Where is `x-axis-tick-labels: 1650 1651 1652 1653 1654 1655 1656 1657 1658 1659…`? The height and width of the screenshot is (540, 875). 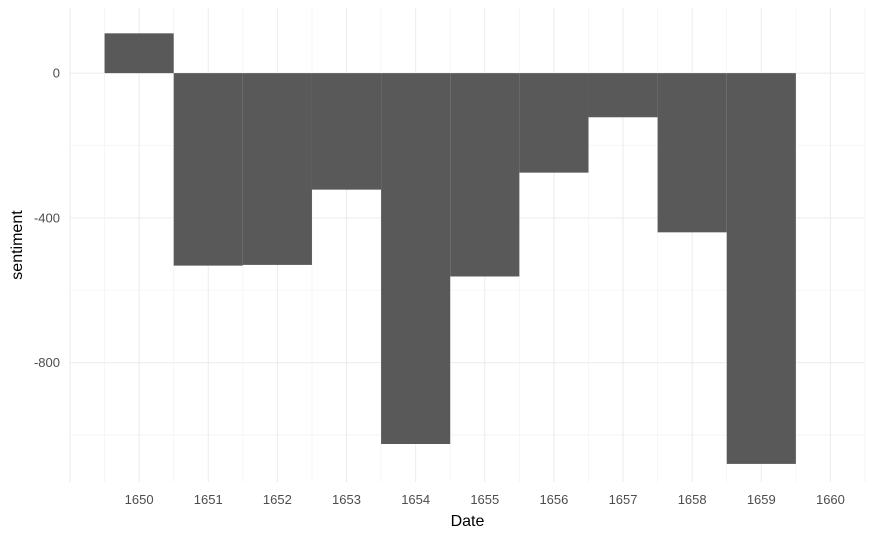
x-axis-tick-labels: 1650 1651 1652 1653 1654 1655 1656 1657 1658 1659… is located at coordinates (485, 499).